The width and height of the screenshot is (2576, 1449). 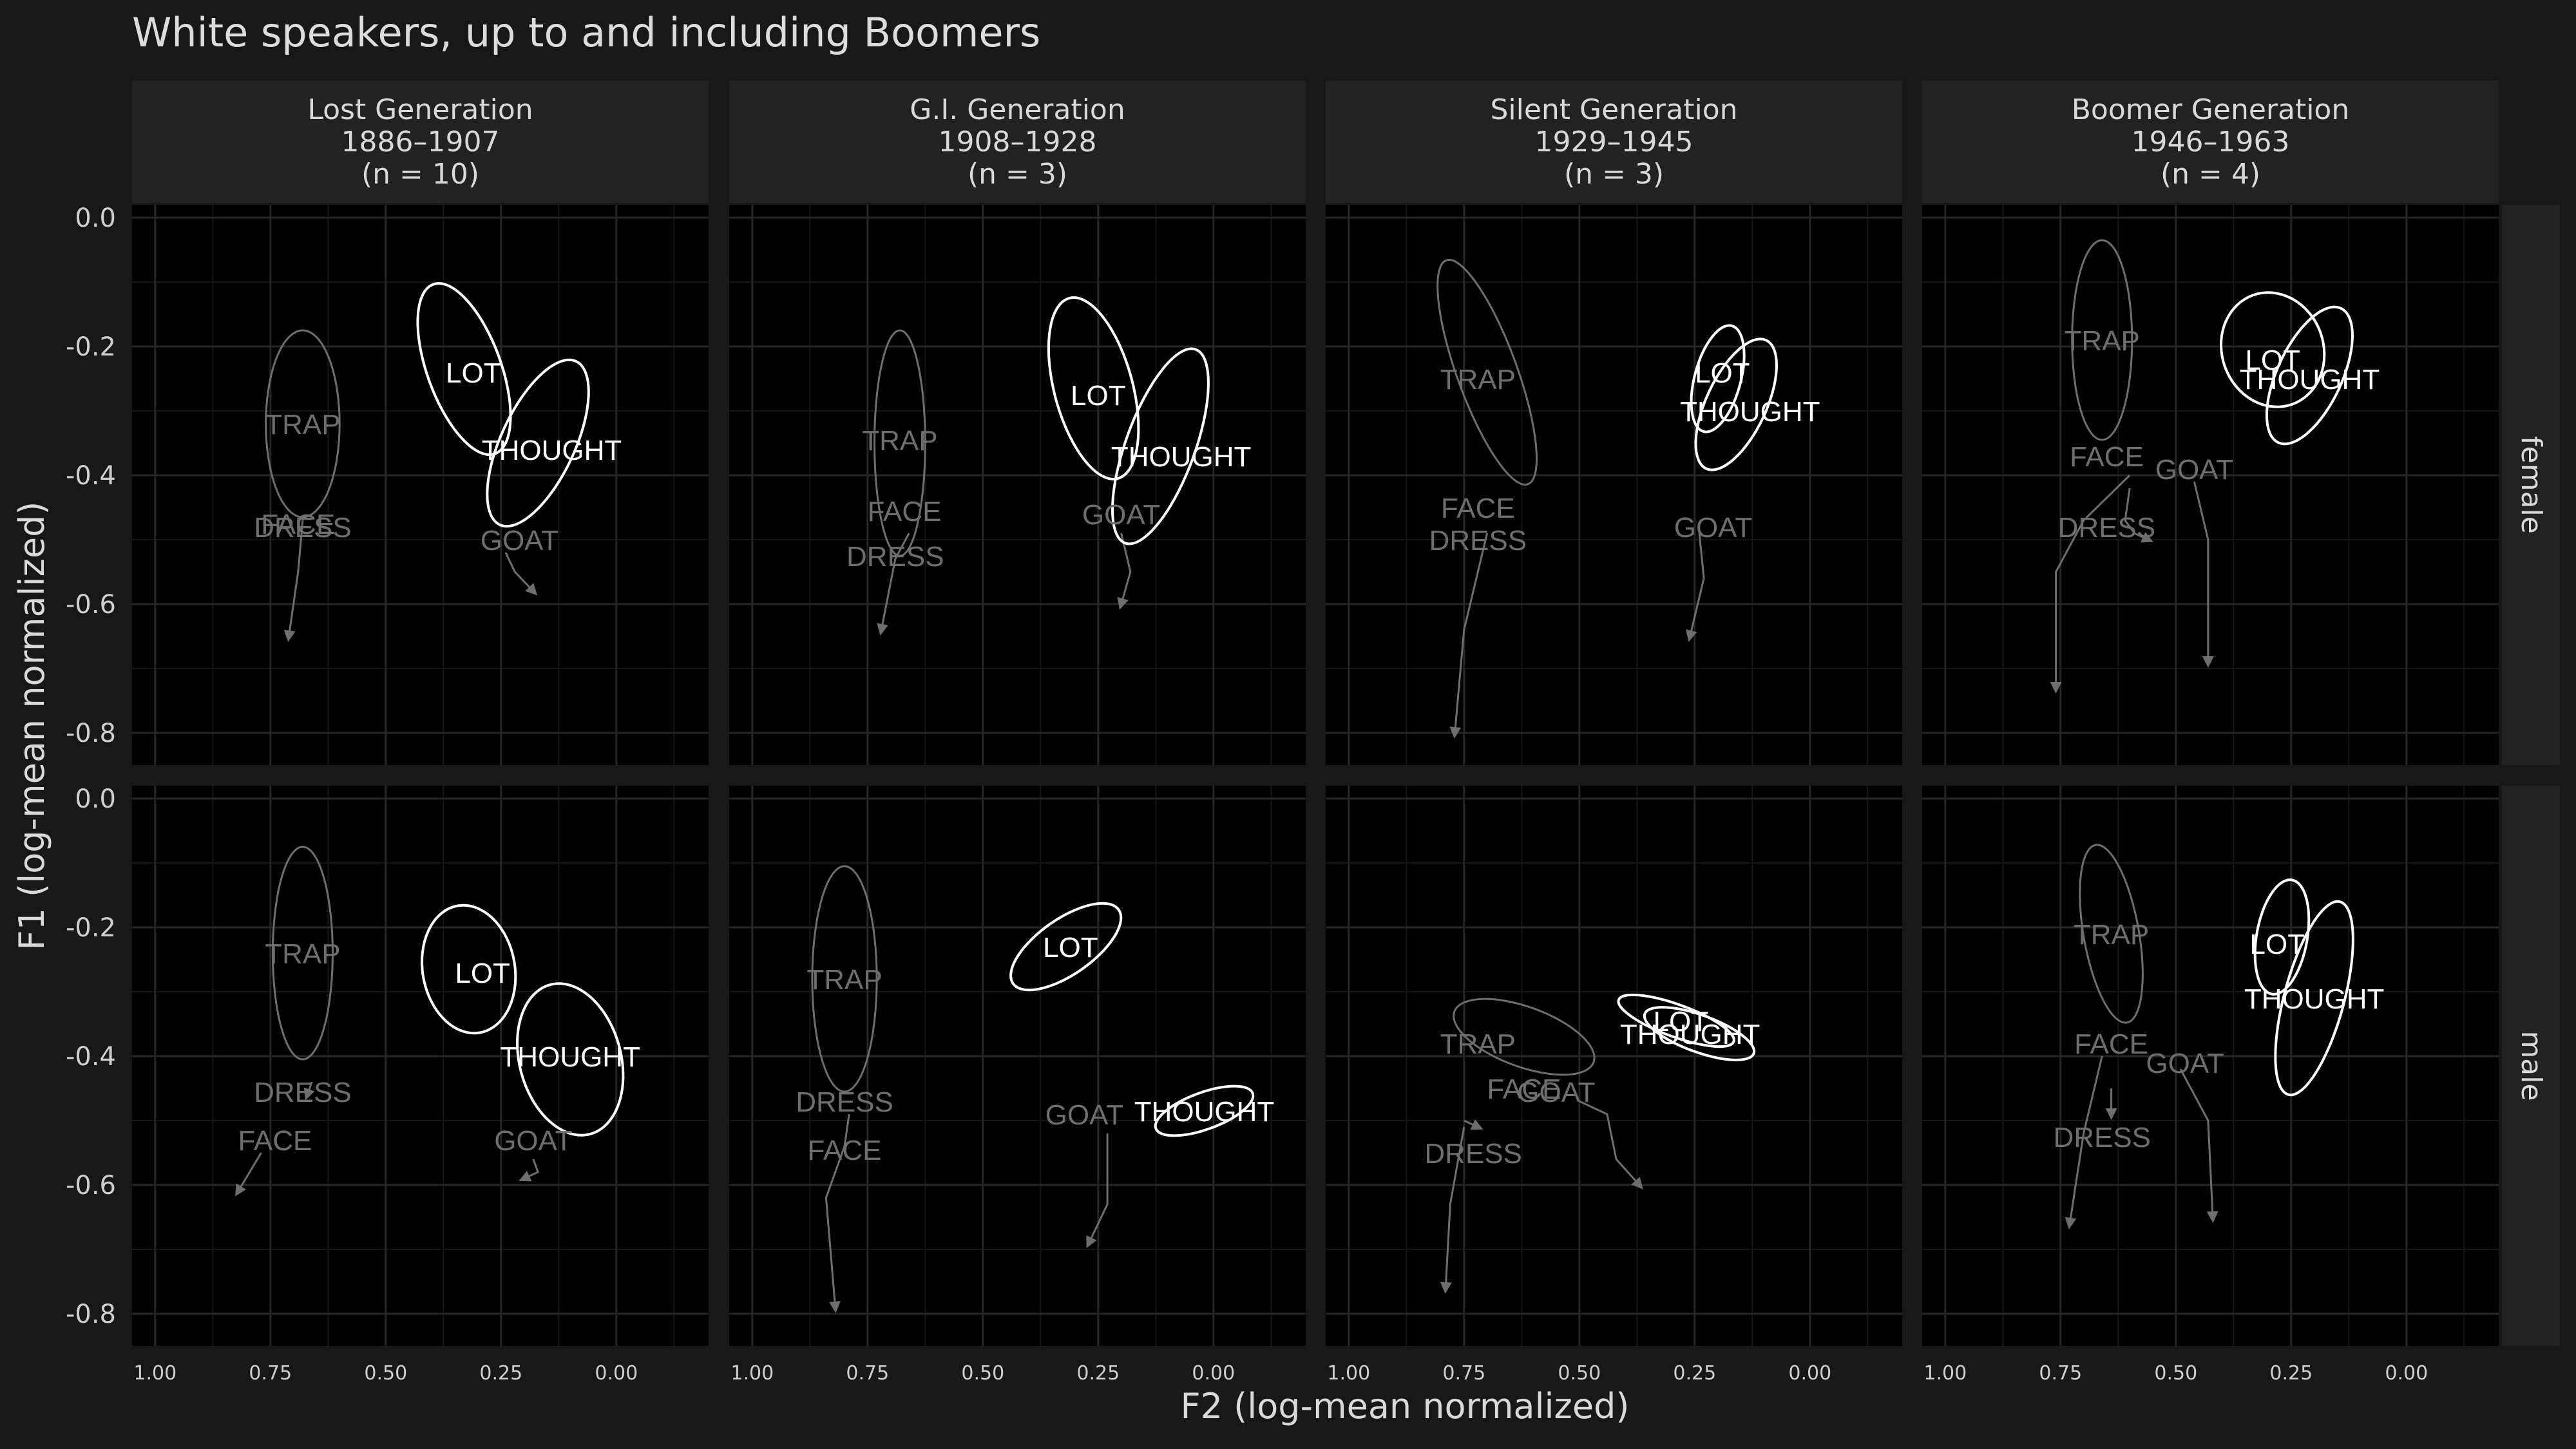 What do you see at coordinates (2175, 1374) in the screenshot?
I see `x-tick-label: 0.50` at bounding box center [2175, 1374].